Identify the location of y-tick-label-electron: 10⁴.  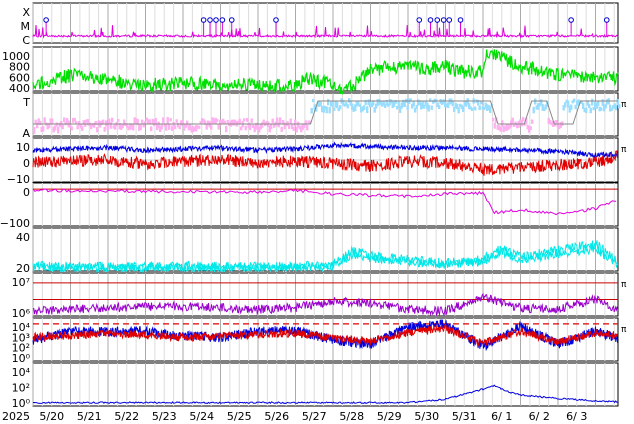
(21, 327).